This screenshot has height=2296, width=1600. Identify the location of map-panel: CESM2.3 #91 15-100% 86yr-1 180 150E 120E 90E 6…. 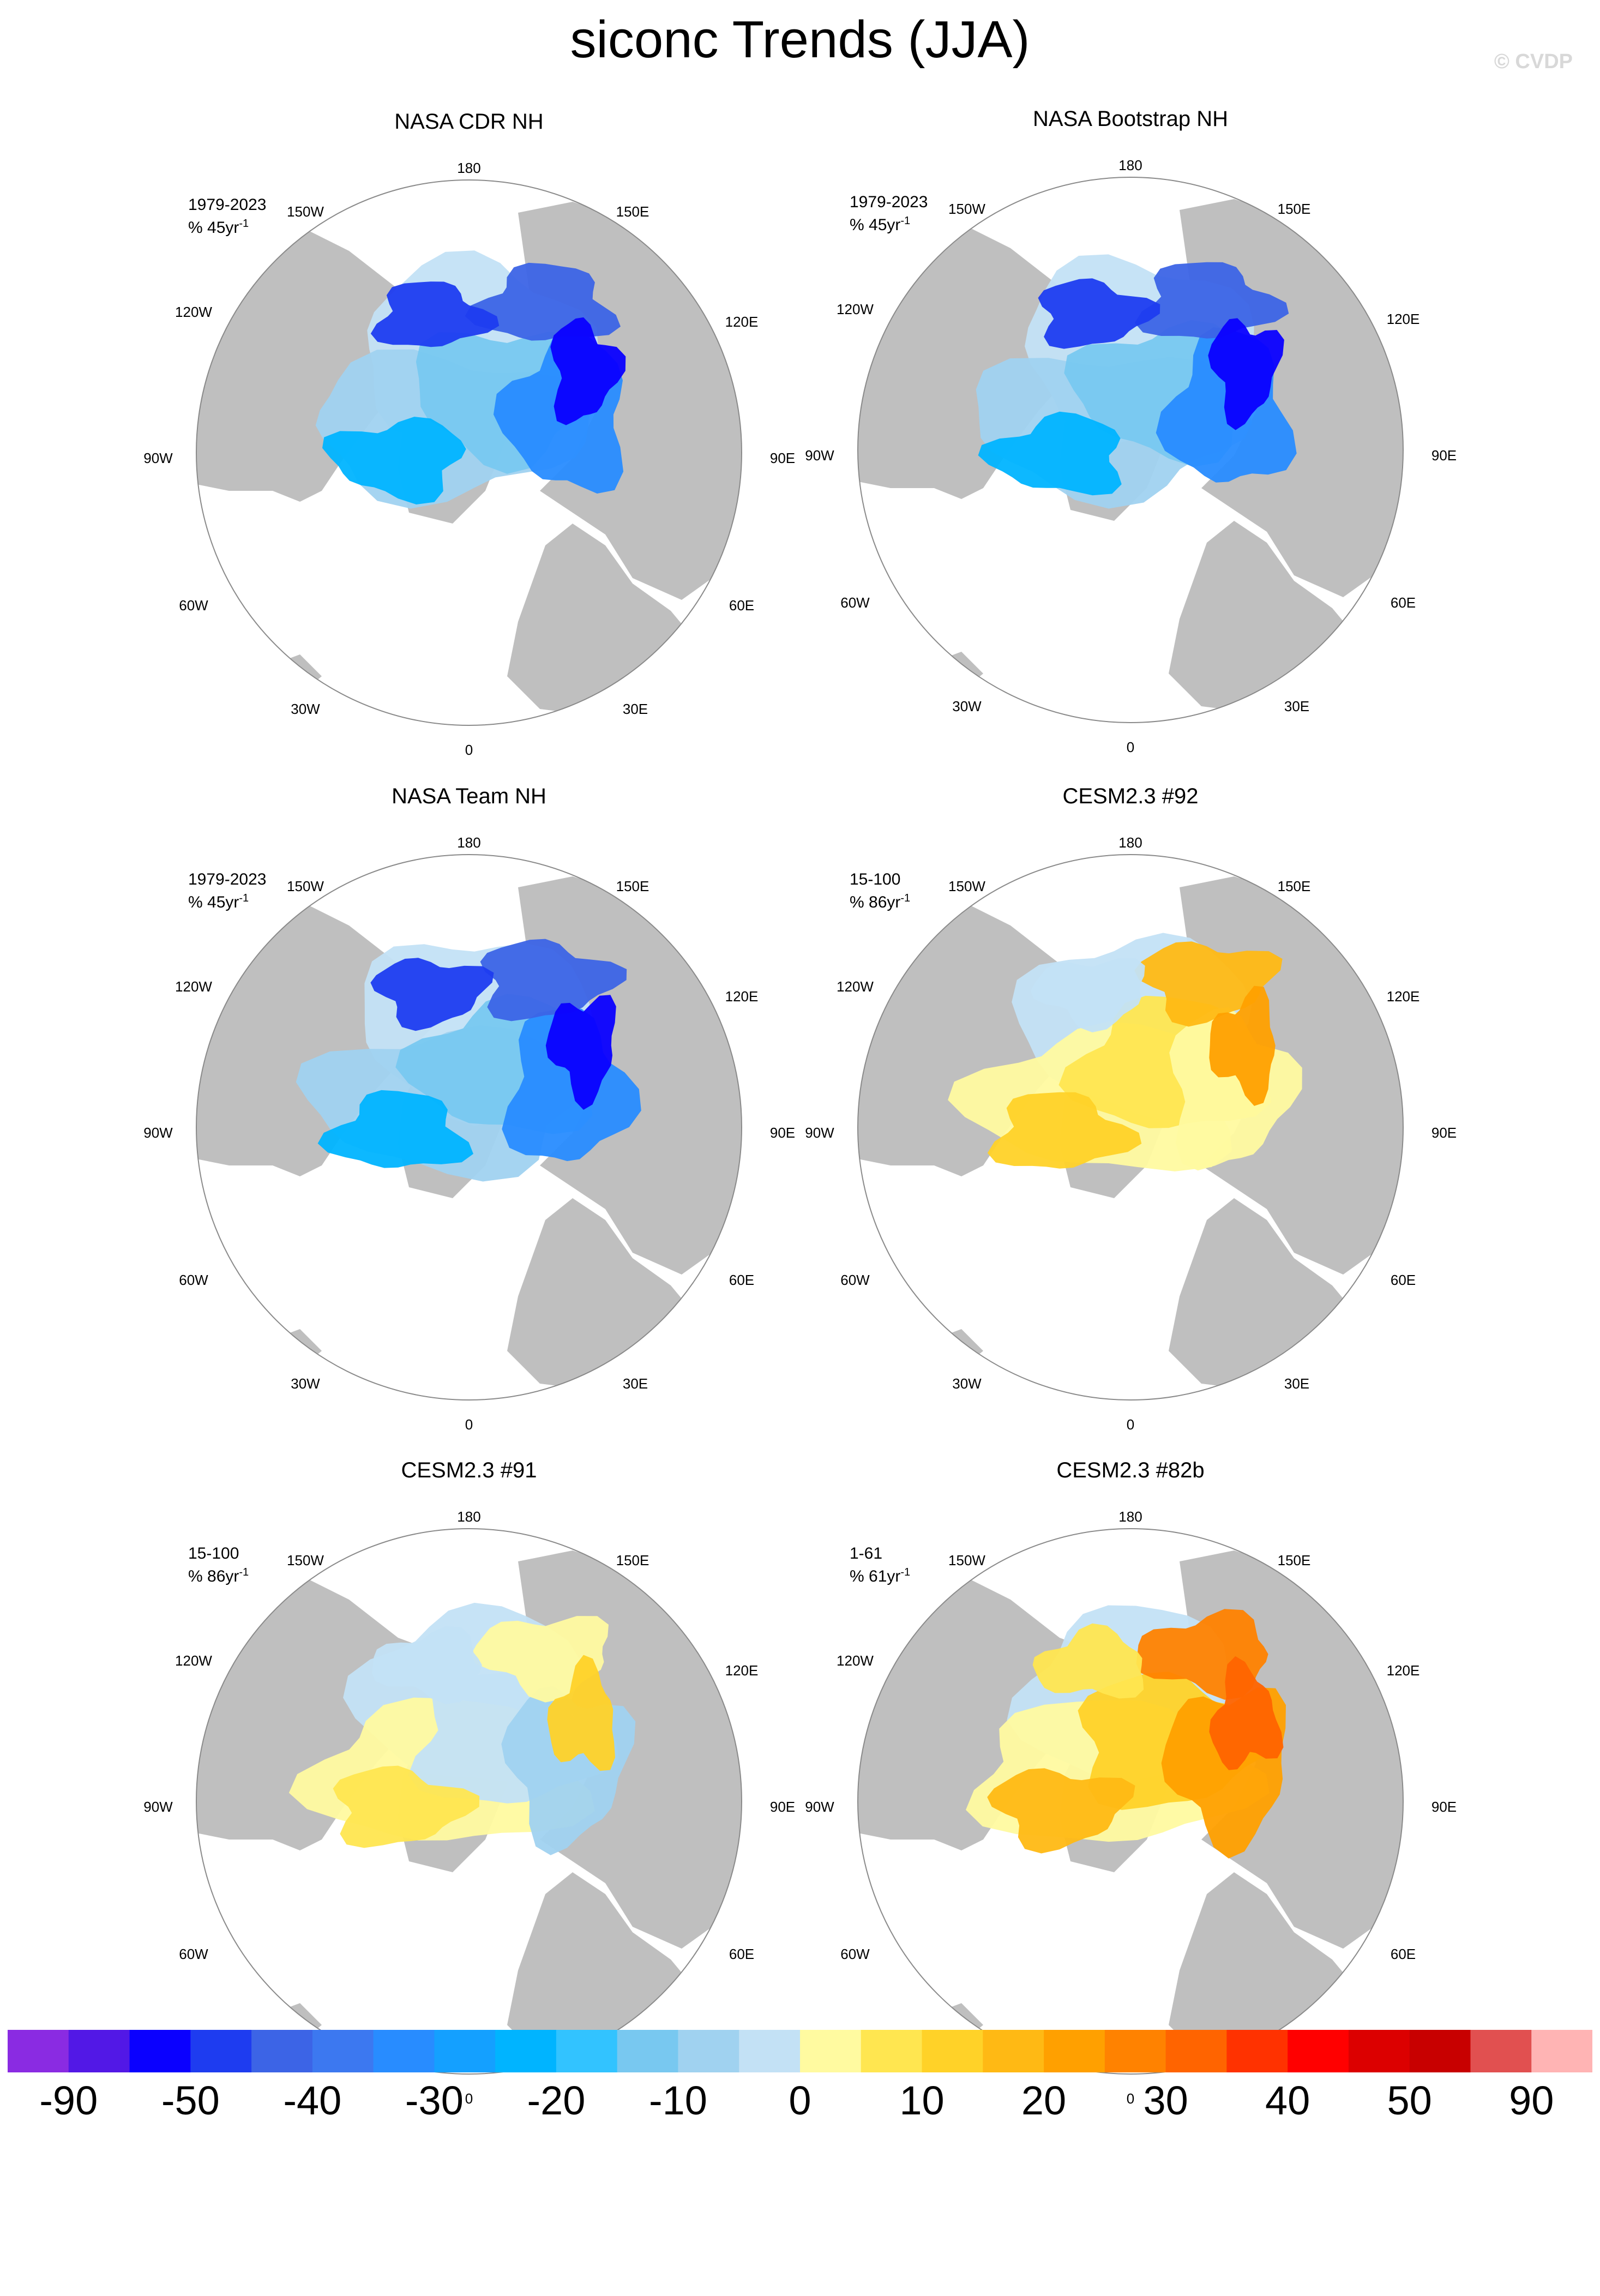
(469, 1796).